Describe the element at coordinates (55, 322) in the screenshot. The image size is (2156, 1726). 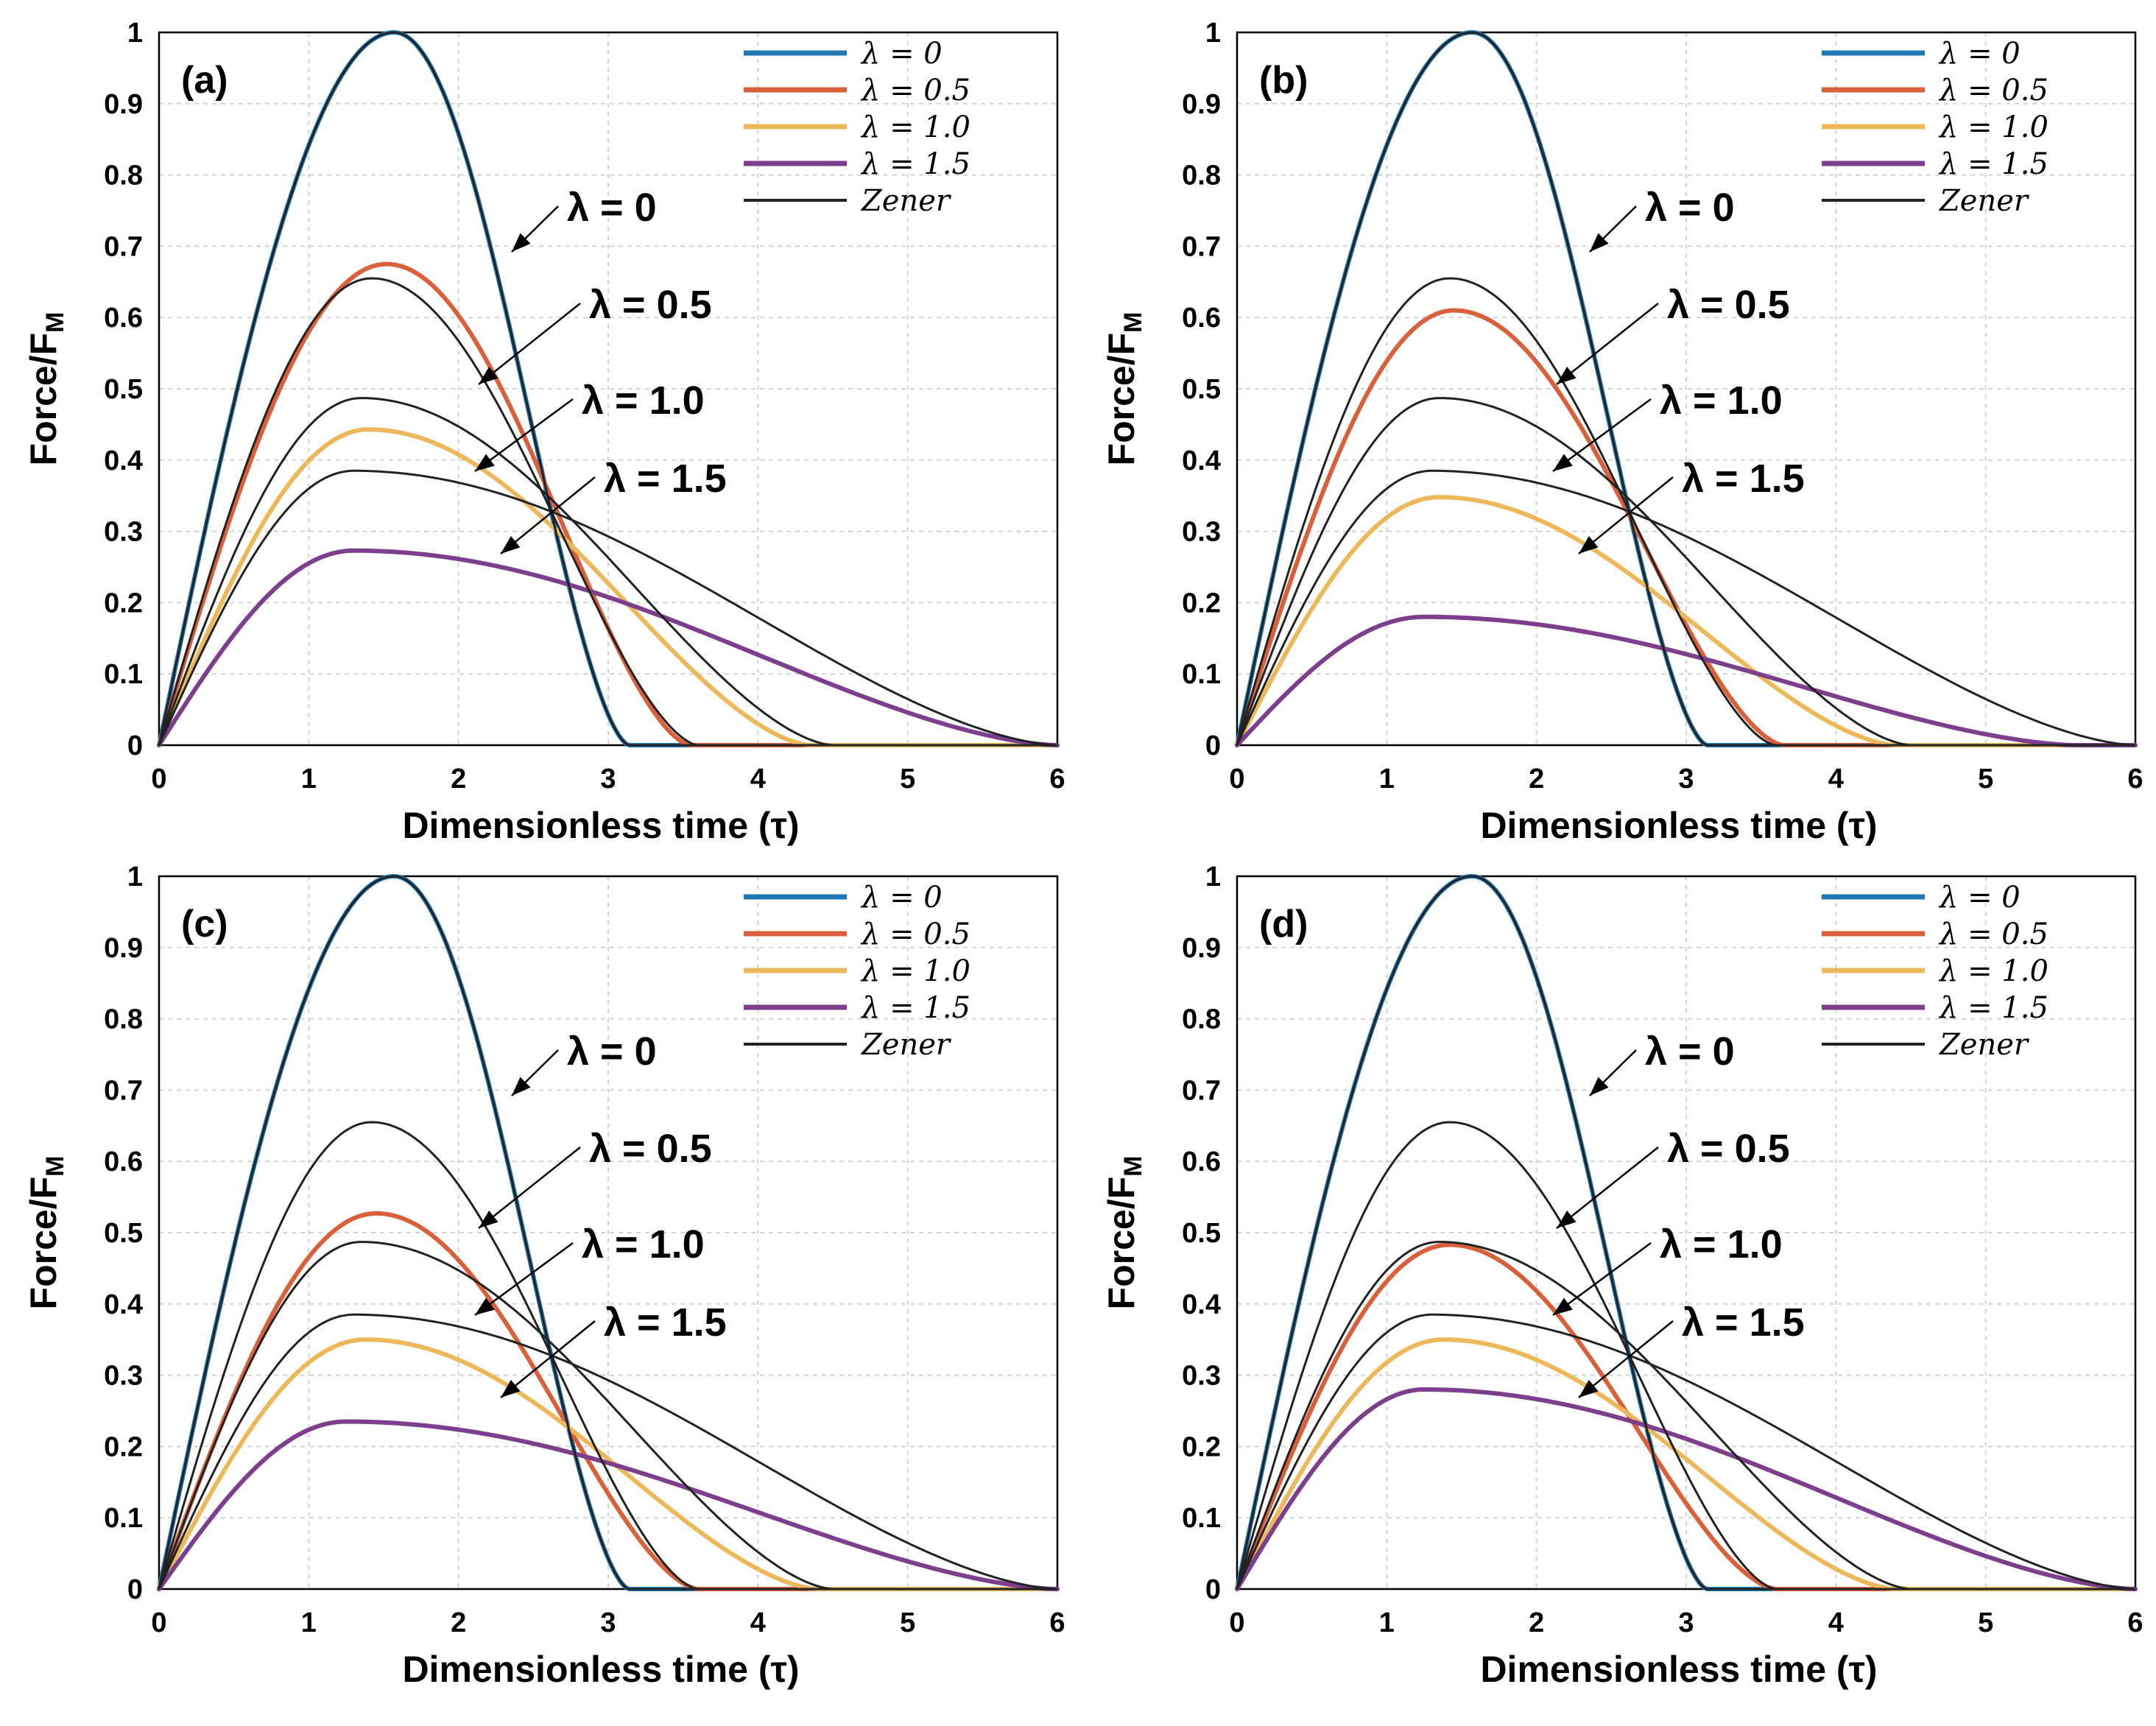
I see `y-axis-label-subscript: M` at that location.